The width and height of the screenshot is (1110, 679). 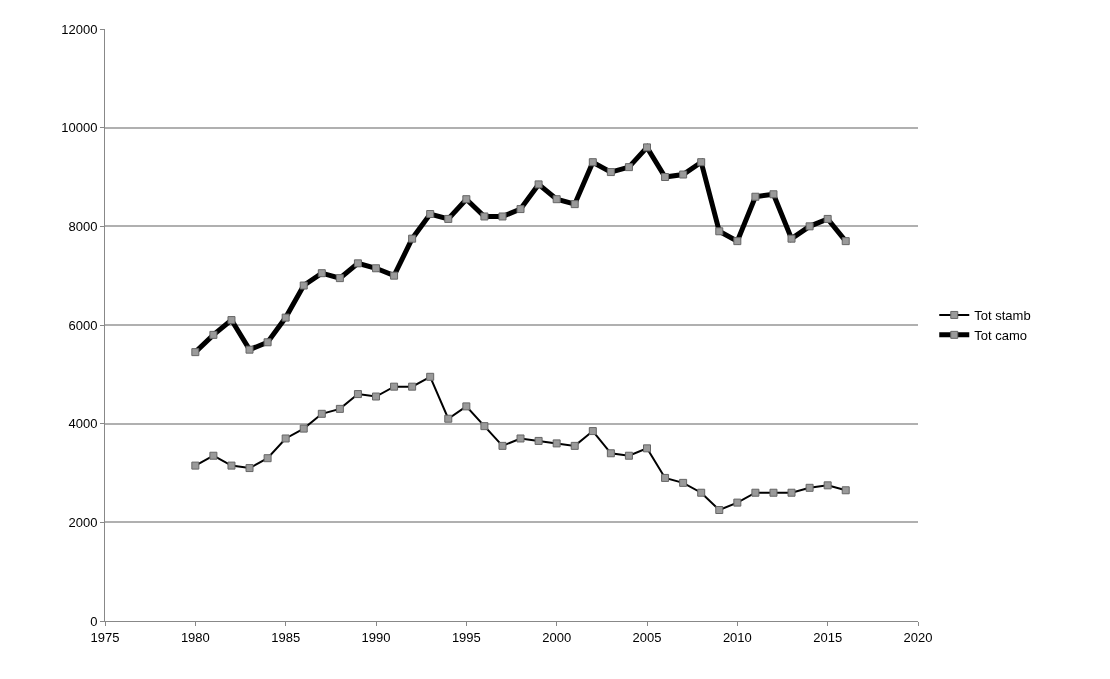 I want to click on x-tick-label: 2015, so click(x=828, y=637).